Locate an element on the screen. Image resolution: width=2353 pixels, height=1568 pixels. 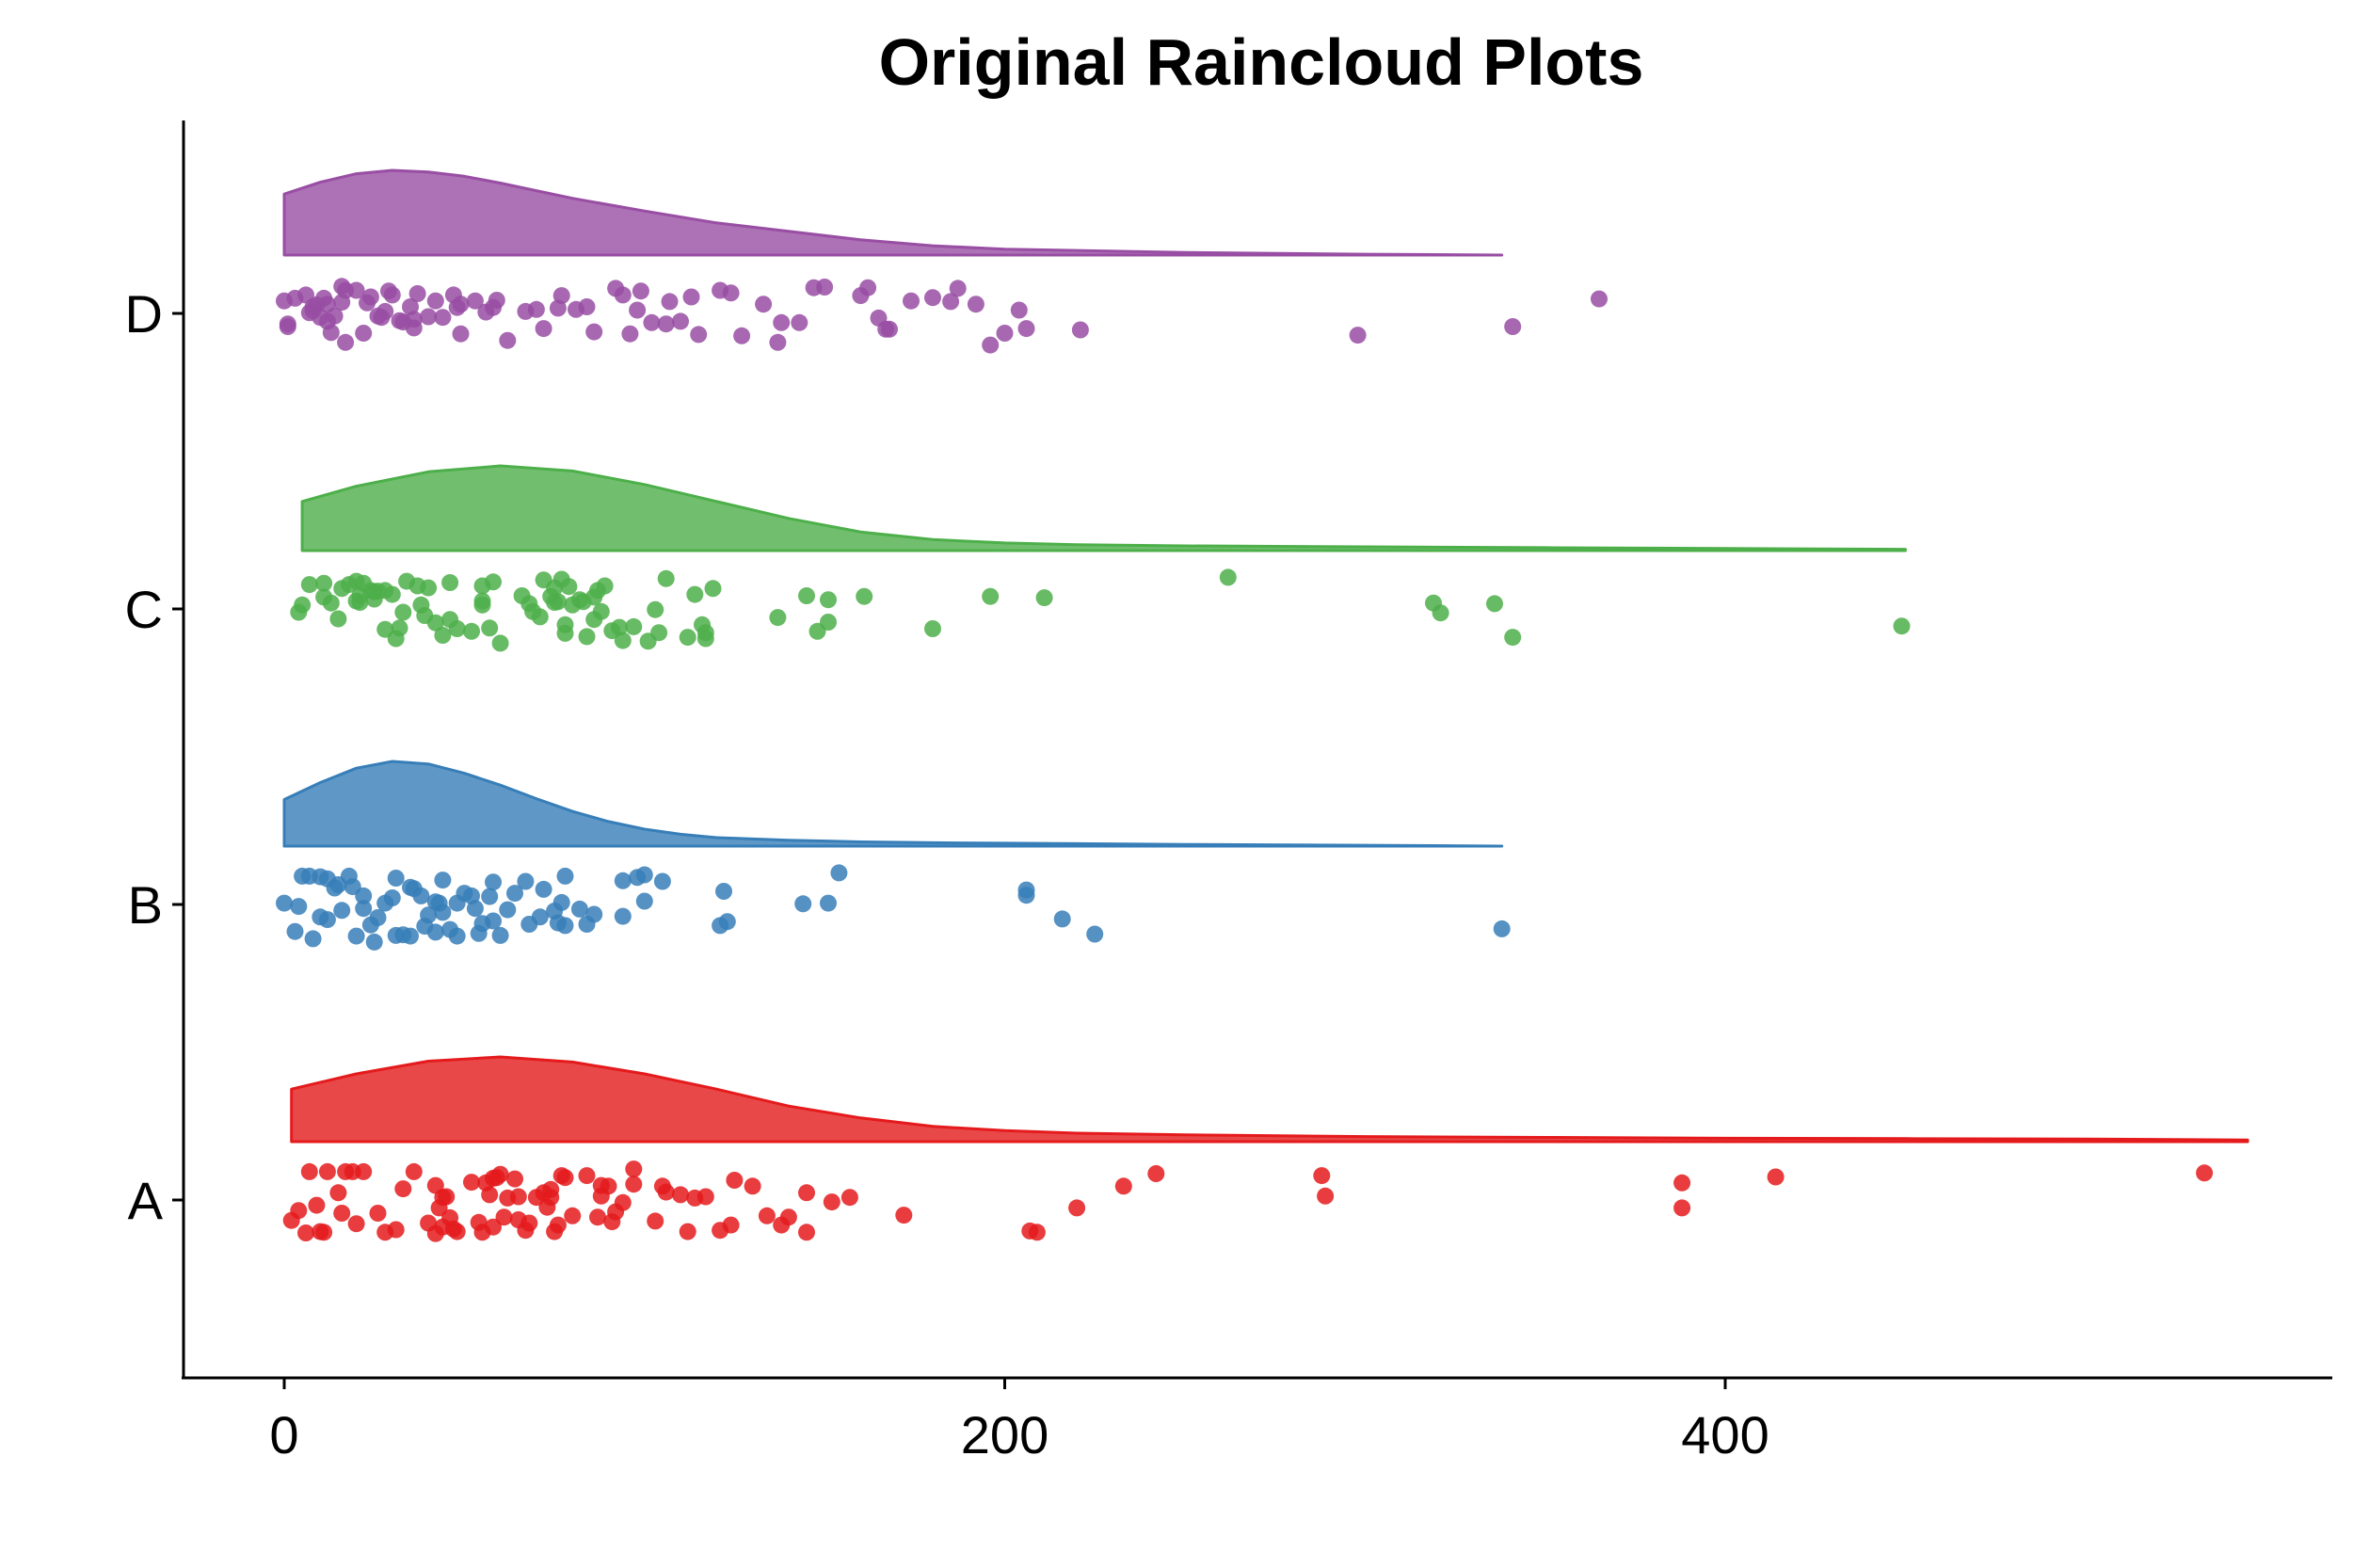
density-cloud-d is located at coordinates (893, 212).